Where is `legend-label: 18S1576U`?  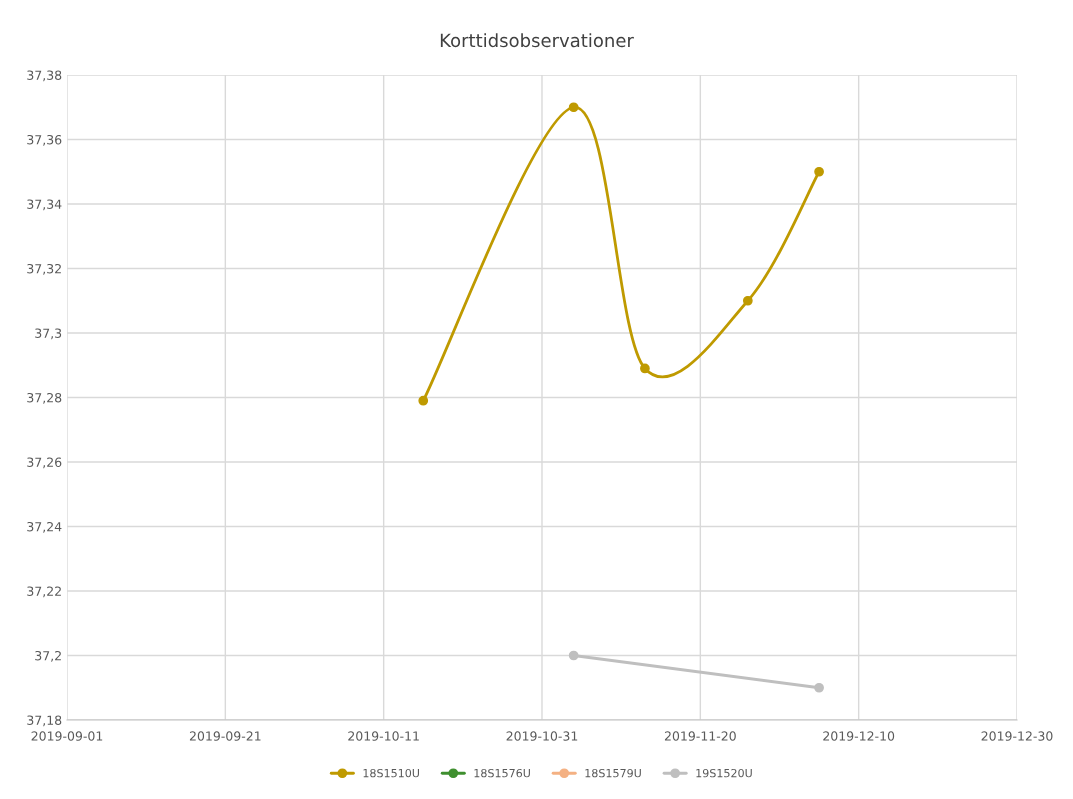
legend-label: 18S1576U is located at coordinates (502, 773).